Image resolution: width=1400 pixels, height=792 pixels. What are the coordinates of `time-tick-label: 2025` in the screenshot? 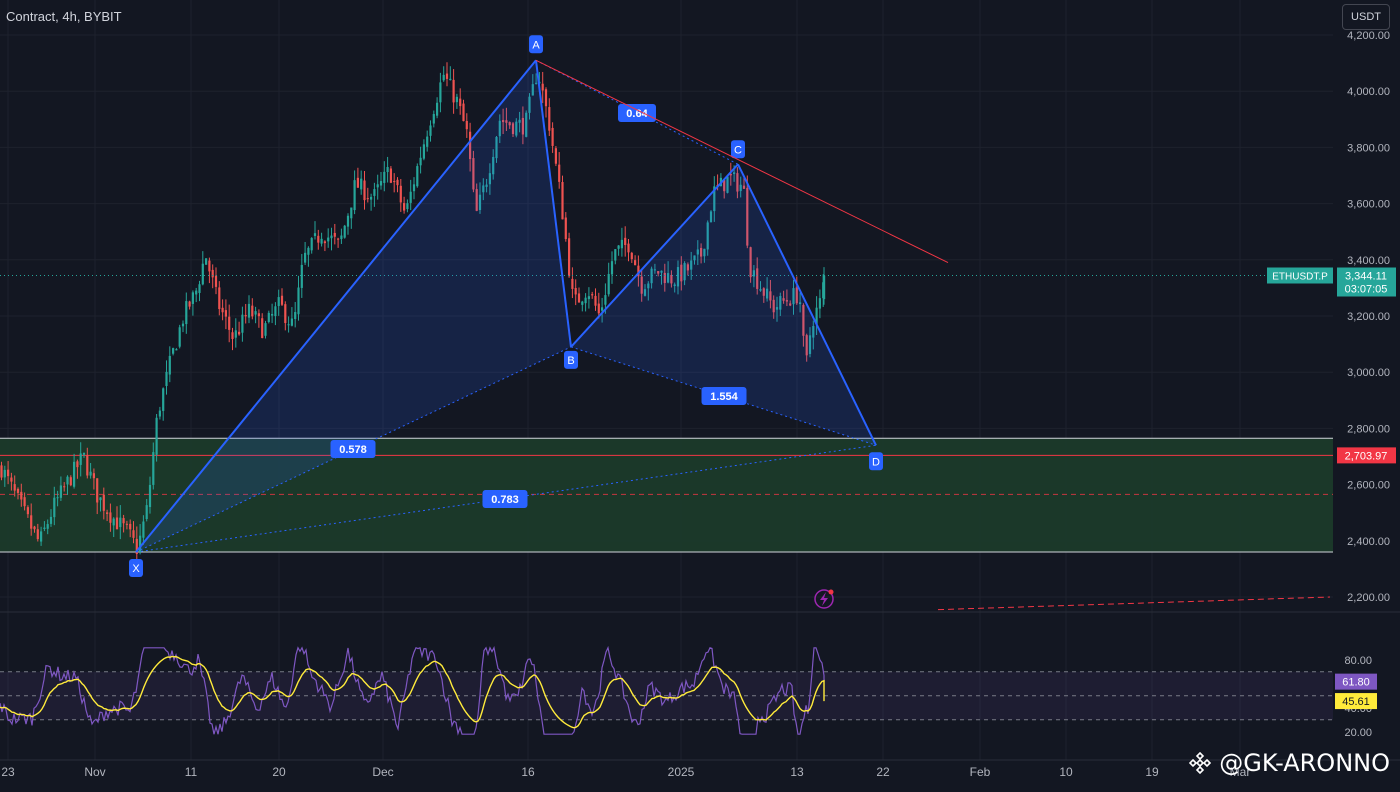 It's located at (681, 772).